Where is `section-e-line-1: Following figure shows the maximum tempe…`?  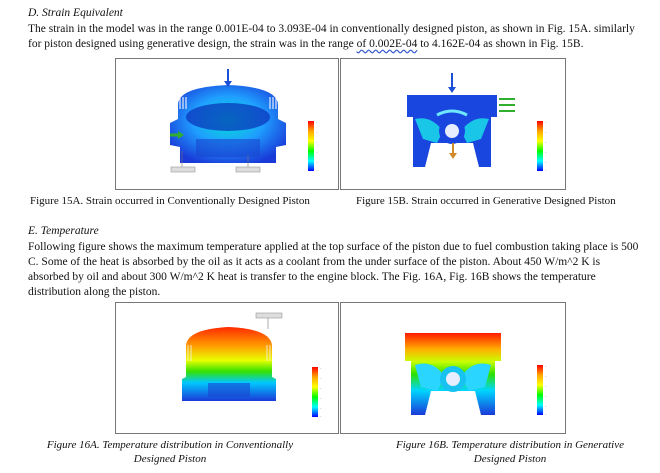
section-e-line-1: Following figure shows the maximum tempe… is located at coordinates (333, 247).